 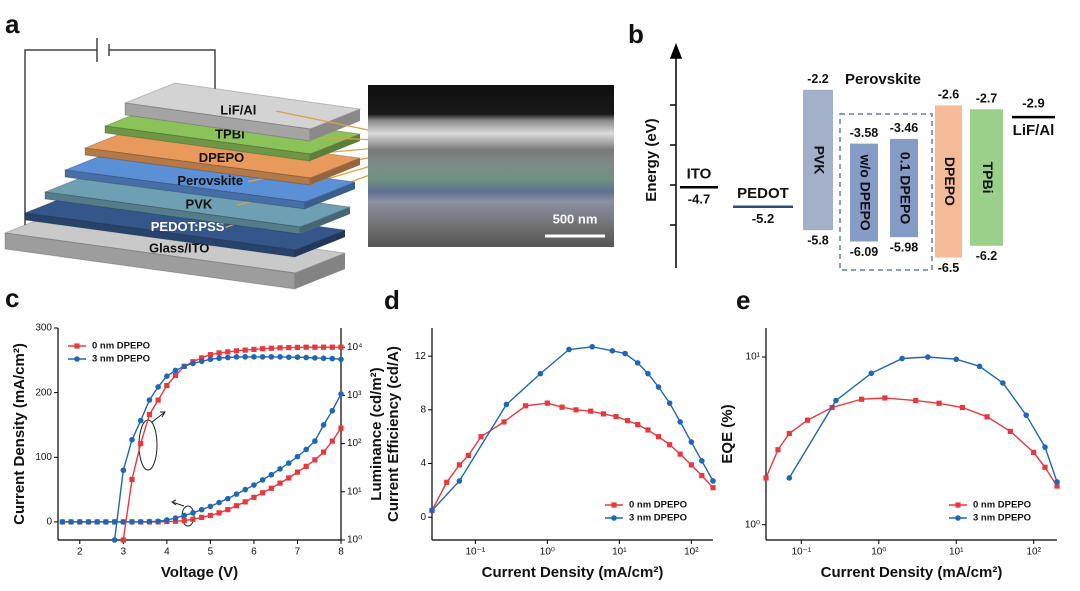 What do you see at coordinates (801, 552) in the screenshot?
I see `x-tick-label: 10⁻¹` at bounding box center [801, 552].